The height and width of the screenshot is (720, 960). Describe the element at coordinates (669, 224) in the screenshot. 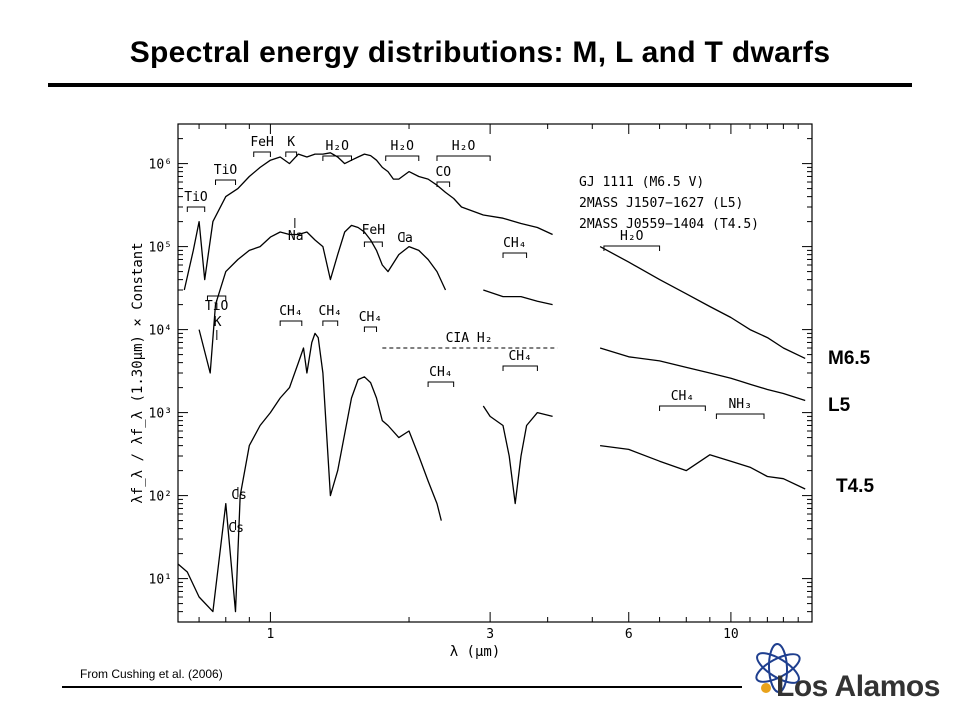

I see `legend-entry: 2MASS J0559−1404 (T4.5)` at that location.